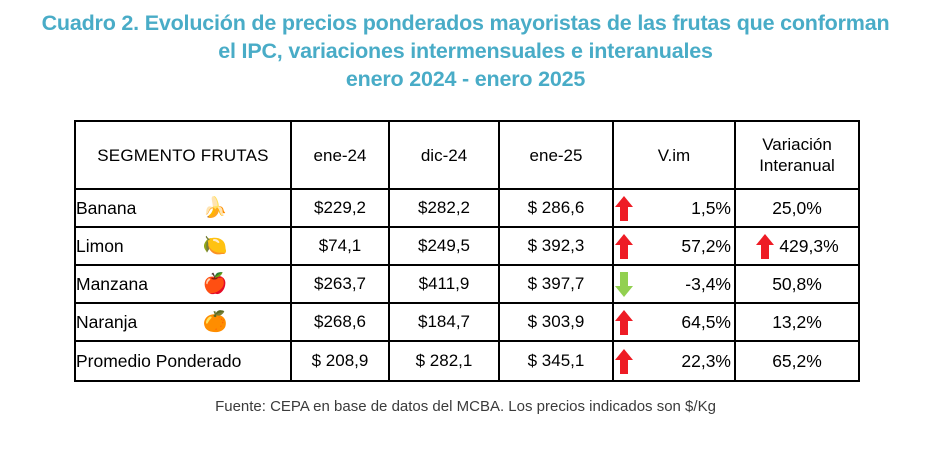 The height and width of the screenshot is (454, 931). I want to click on cell-price-ene25: $ 286,6, so click(556, 208).